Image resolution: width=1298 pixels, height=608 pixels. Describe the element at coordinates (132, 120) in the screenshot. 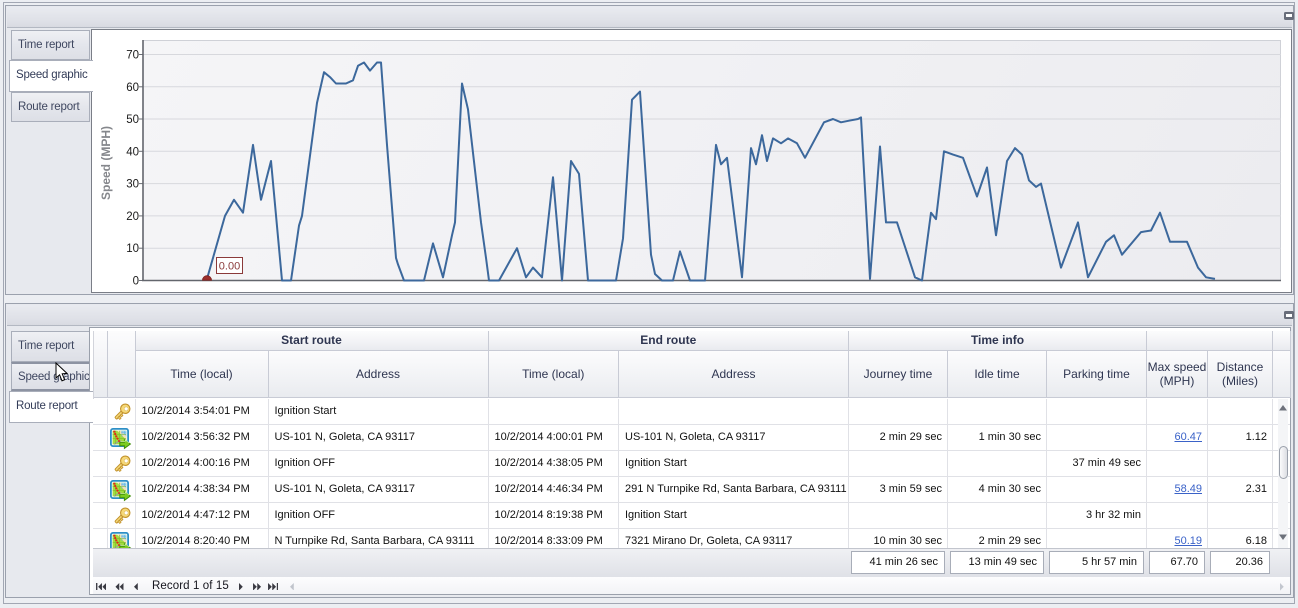

I see `svg-text: 50` at that location.